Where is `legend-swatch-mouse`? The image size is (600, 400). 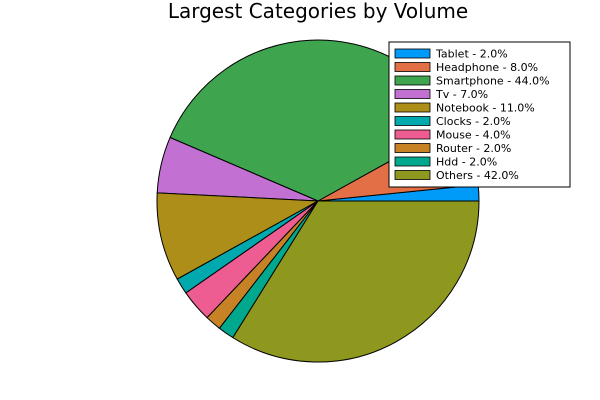
legend-swatch-mouse is located at coordinates (412, 134).